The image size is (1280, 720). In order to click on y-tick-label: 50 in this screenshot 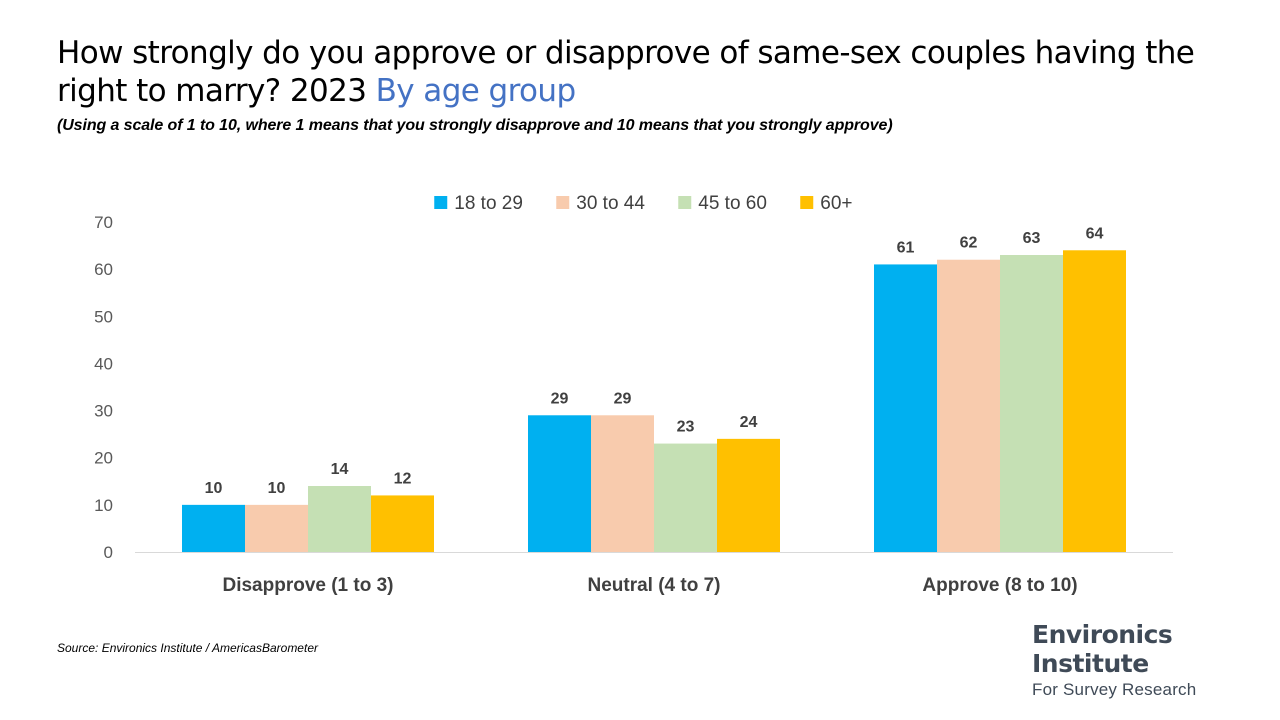, I will do `click(103, 316)`.